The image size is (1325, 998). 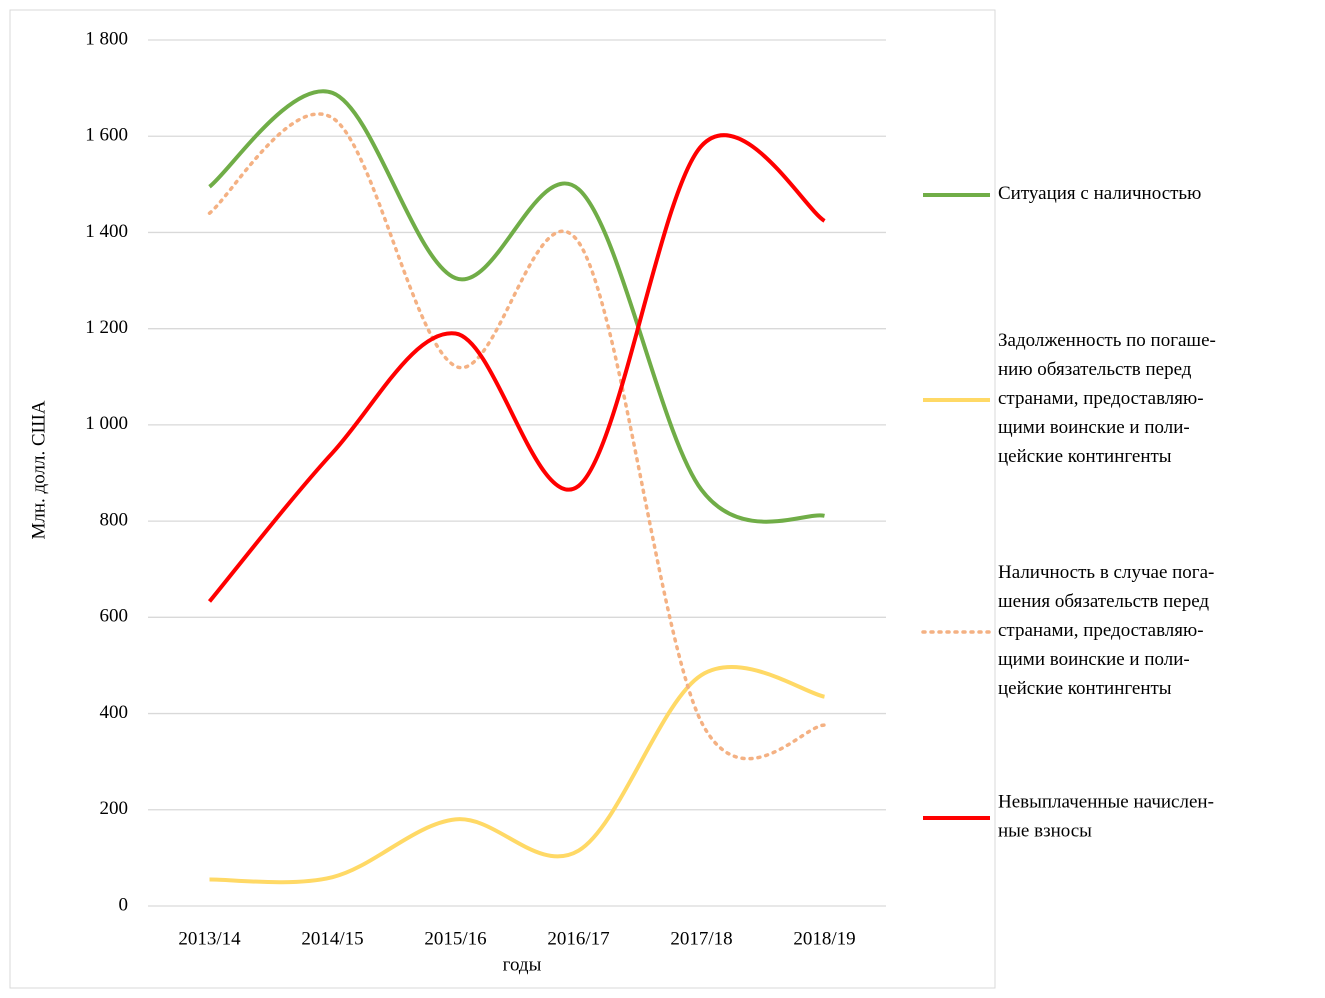 What do you see at coordinates (455, 938) in the screenshot?
I see `x-tick-label: 2015/16` at bounding box center [455, 938].